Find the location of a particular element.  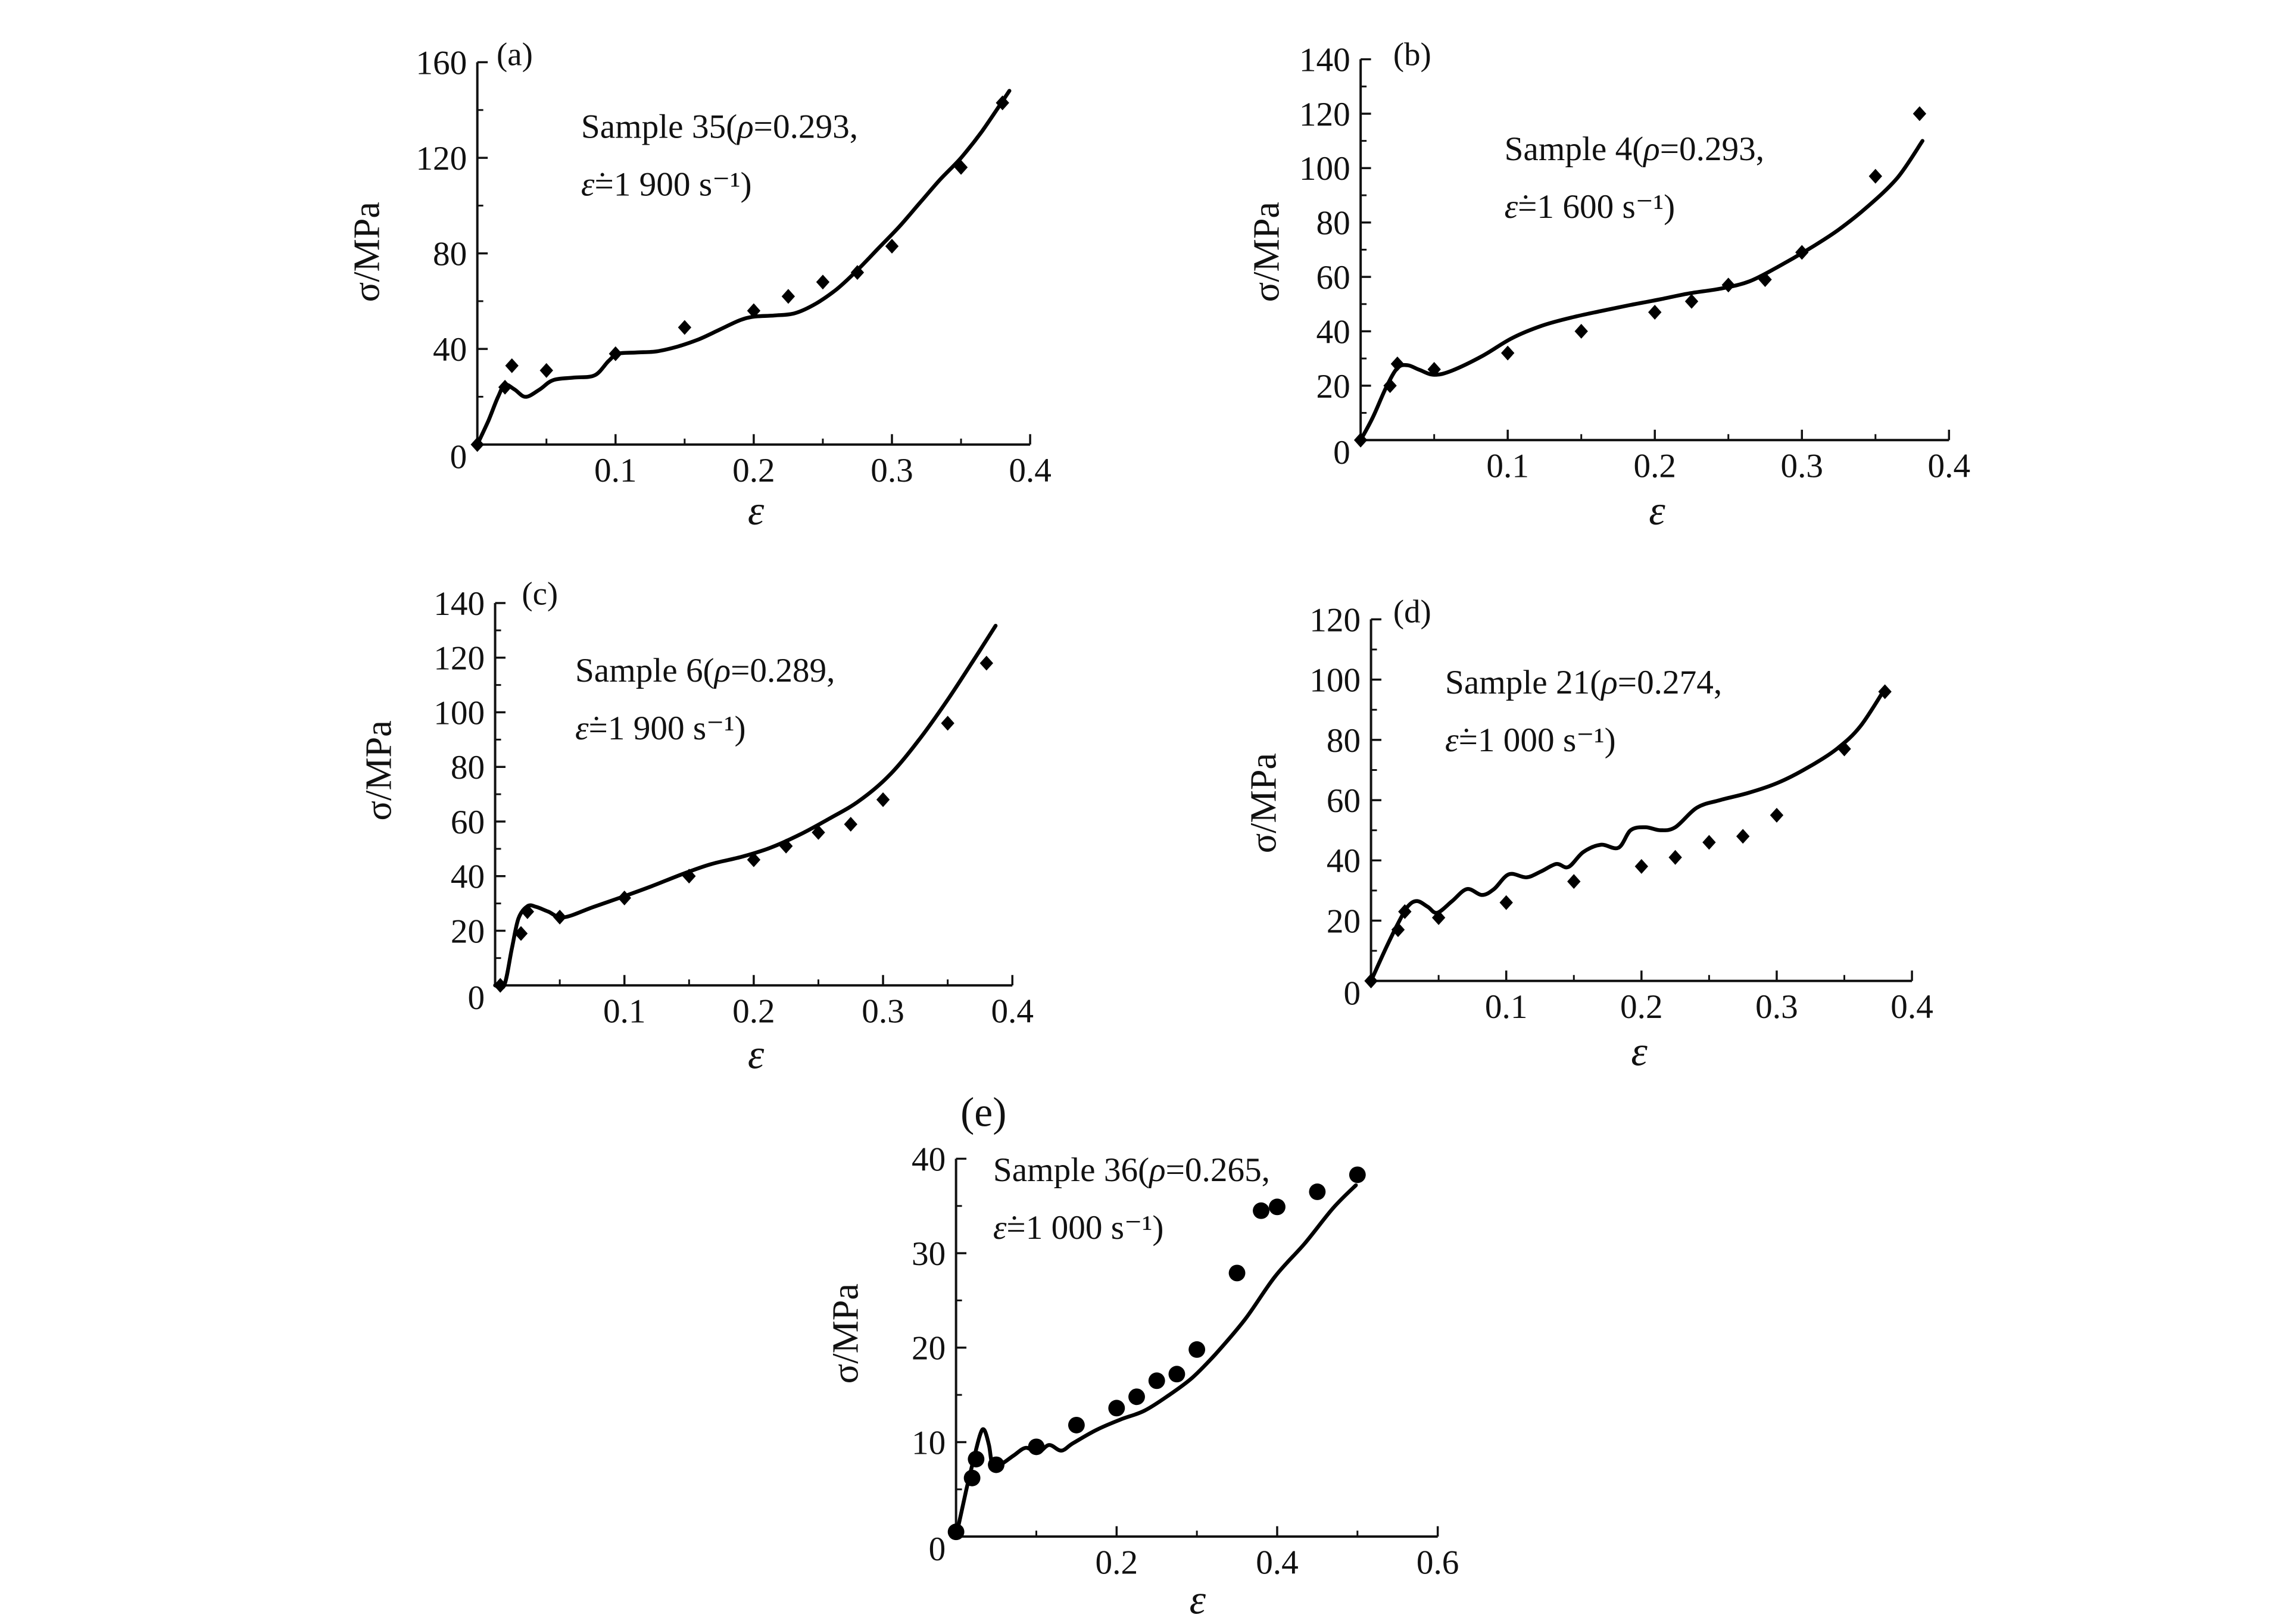

sample-annotation-line: Sample 36(ρ=0.265, is located at coordinates (1131, 1170).